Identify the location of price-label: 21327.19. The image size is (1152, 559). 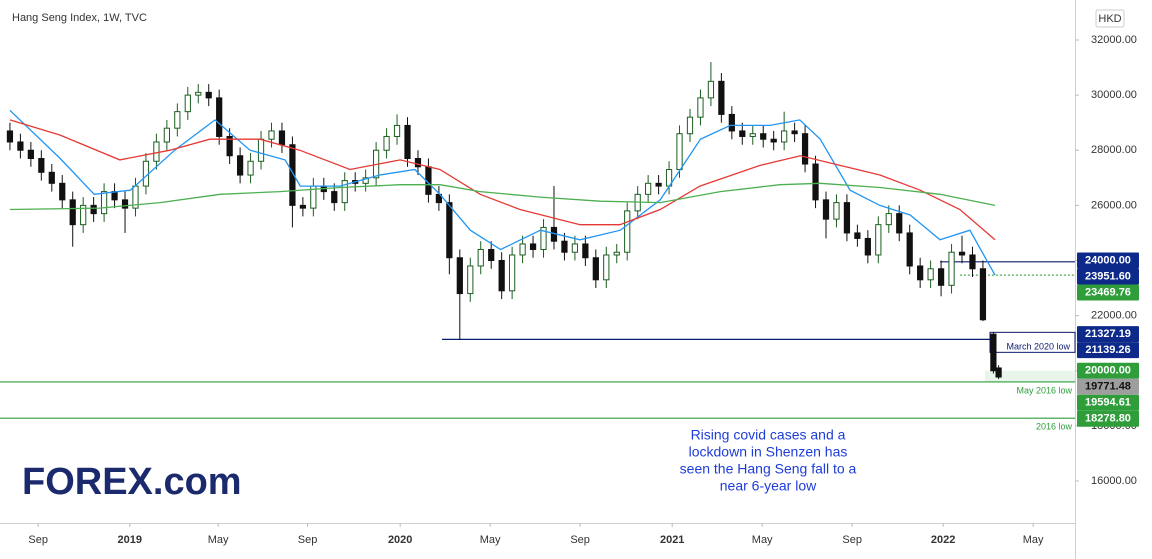
(1108, 334).